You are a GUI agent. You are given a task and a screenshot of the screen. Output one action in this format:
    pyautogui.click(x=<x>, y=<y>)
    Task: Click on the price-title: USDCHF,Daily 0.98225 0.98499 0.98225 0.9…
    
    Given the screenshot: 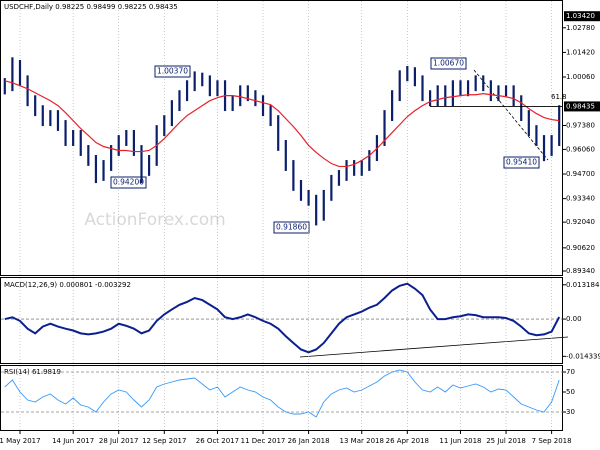 What is the action you would take?
    pyautogui.click(x=91, y=7)
    